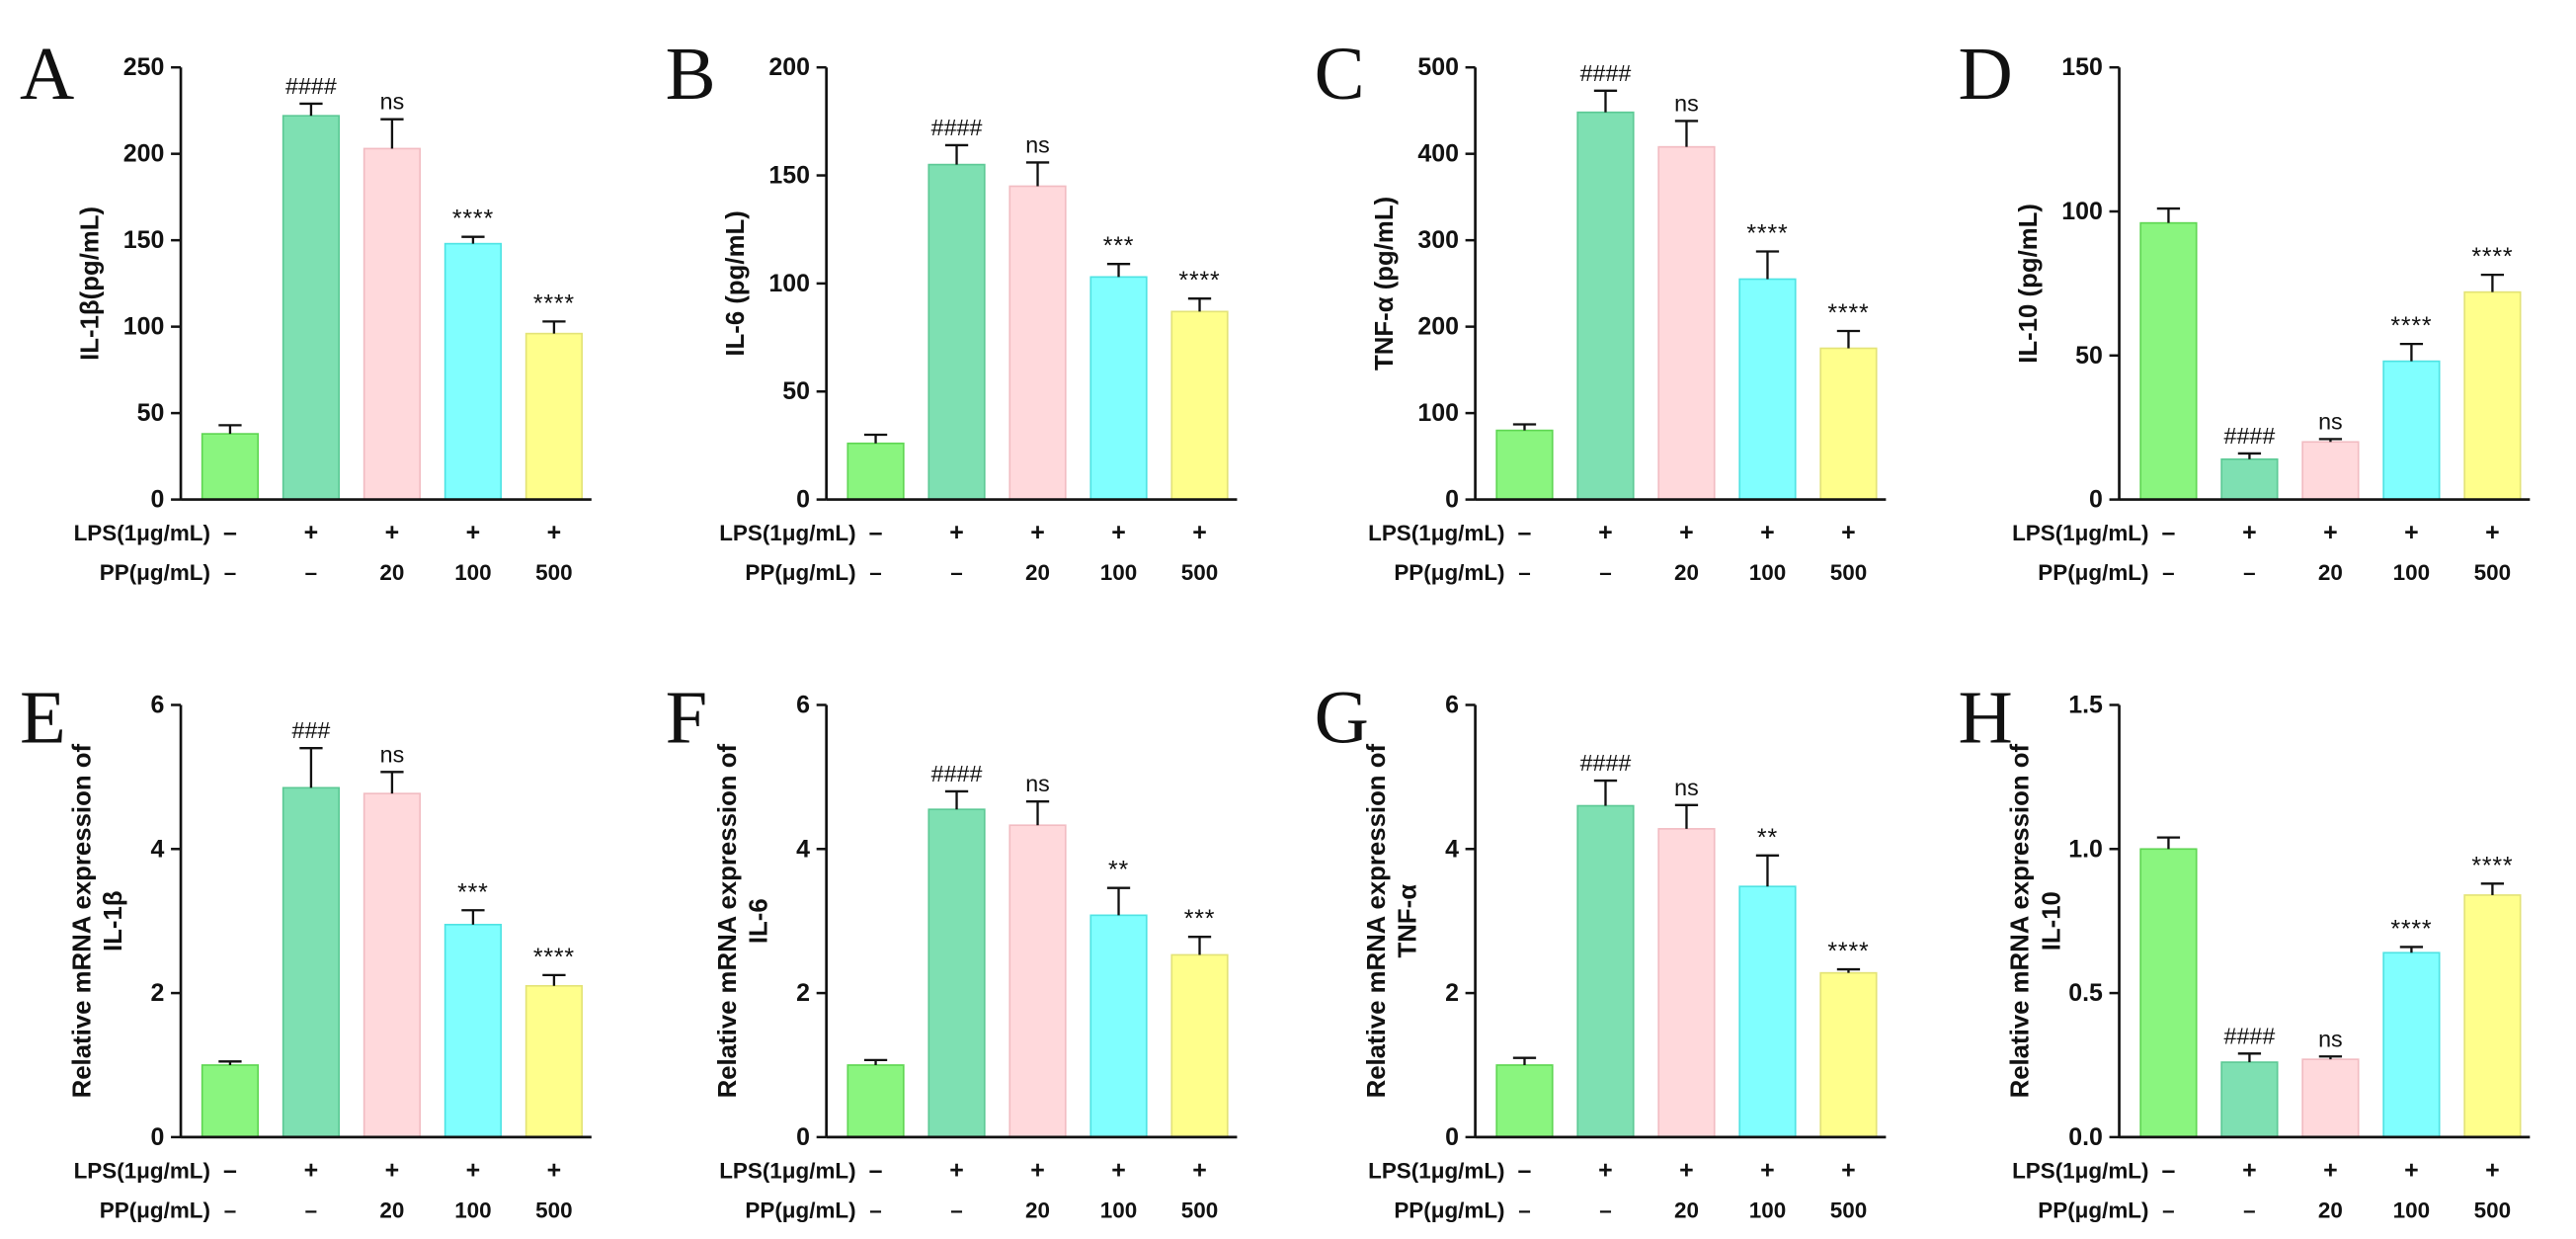 This screenshot has width=2576, height=1239. Describe the element at coordinates (1452, 849) in the screenshot. I see `y-tick-label: 4` at that location.